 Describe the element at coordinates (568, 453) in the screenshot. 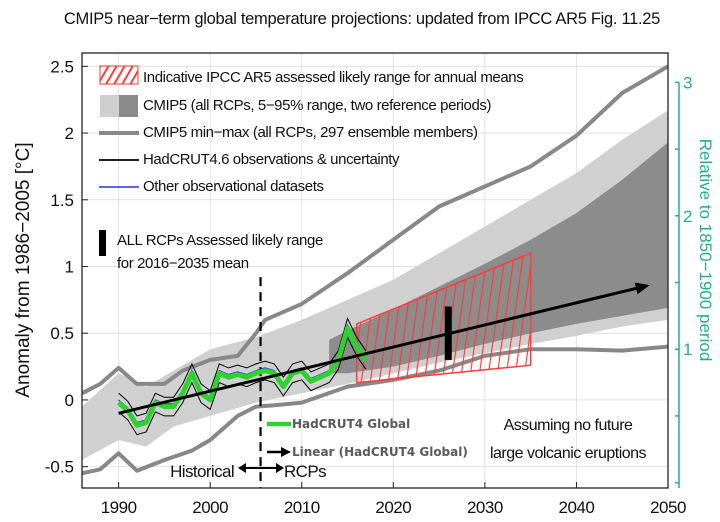

I see `annotation-volcanic-2: large volcanic eruptions` at that location.